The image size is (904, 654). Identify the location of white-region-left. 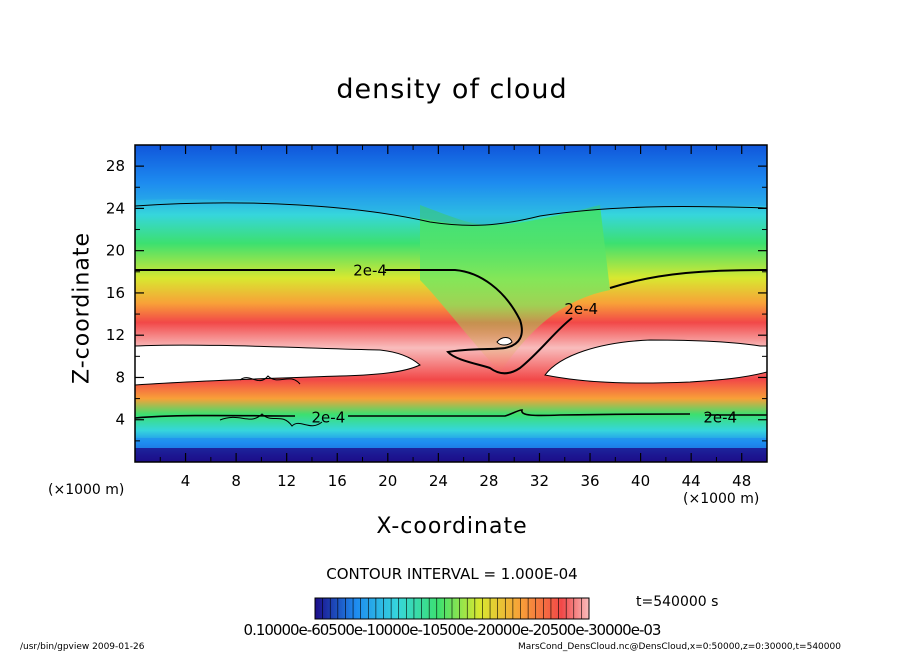
(278, 365).